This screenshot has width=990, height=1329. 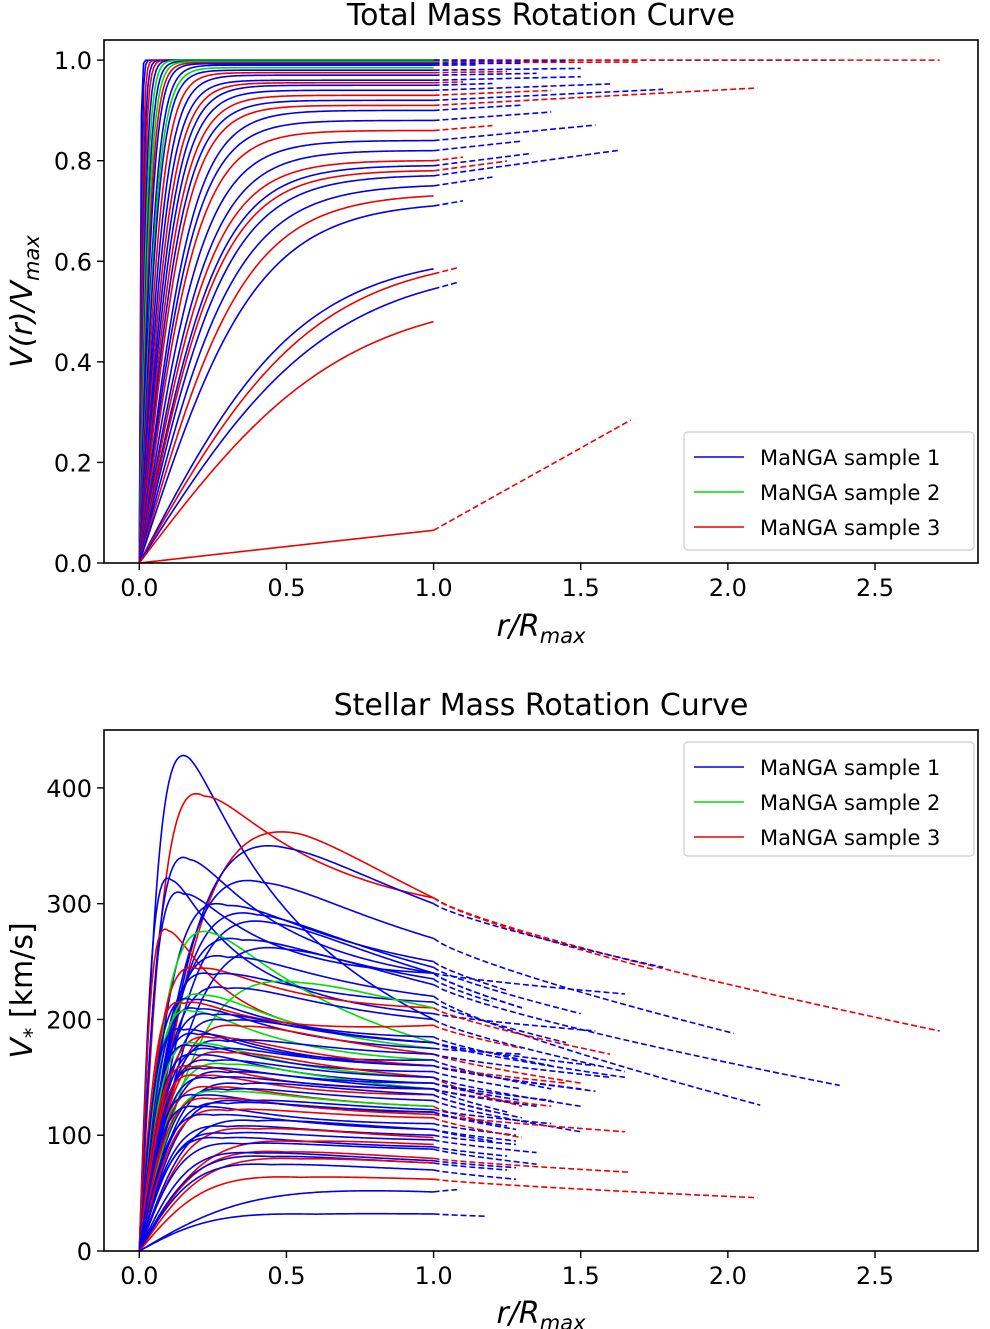 I want to click on x-tick-label: 1.0, so click(x=434, y=1276).